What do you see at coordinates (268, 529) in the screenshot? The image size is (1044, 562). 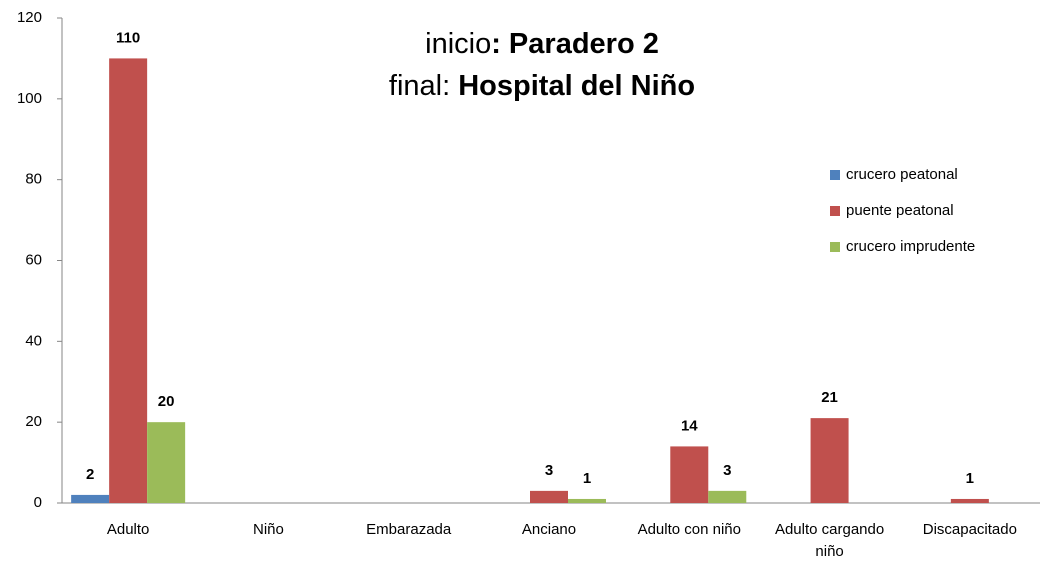 I see `x-tick-label: Niño` at bounding box center [268, 529].